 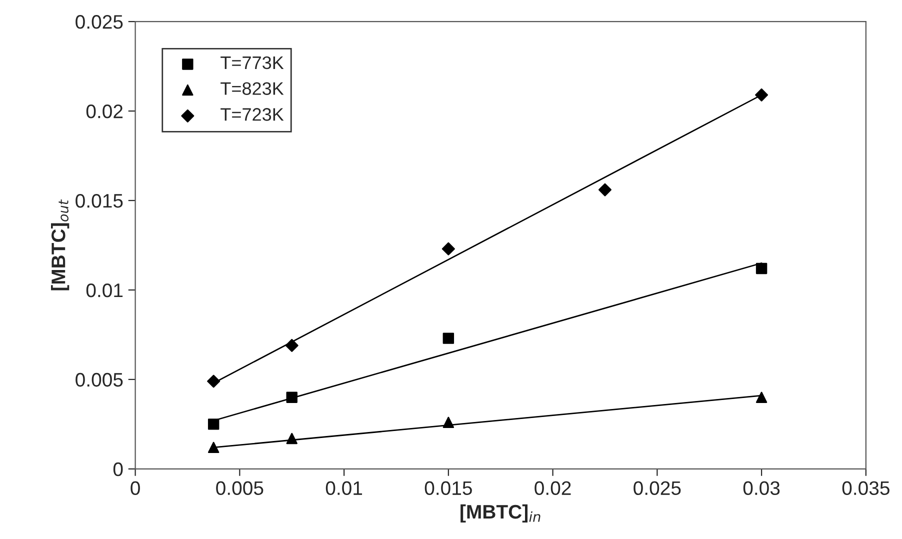 What do you see at coordinates (448, 488) in the screenshot?
I see `x-tick-label: 0.015` at bounding box center [448, 488].